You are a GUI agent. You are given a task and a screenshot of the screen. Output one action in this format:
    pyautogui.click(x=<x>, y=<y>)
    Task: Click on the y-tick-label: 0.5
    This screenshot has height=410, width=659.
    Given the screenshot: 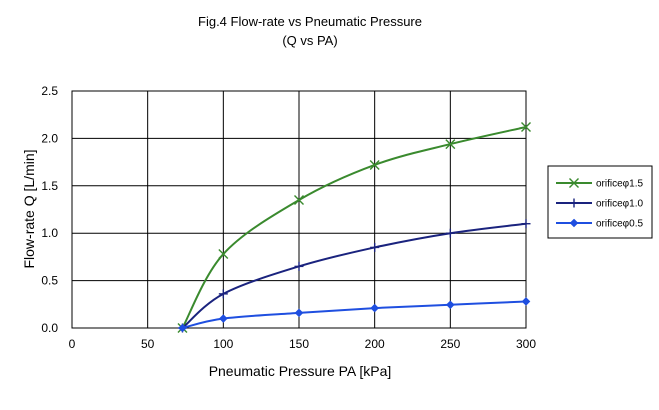 What is the action you would take?
    pyautogui.click(x=49, y=281)
    